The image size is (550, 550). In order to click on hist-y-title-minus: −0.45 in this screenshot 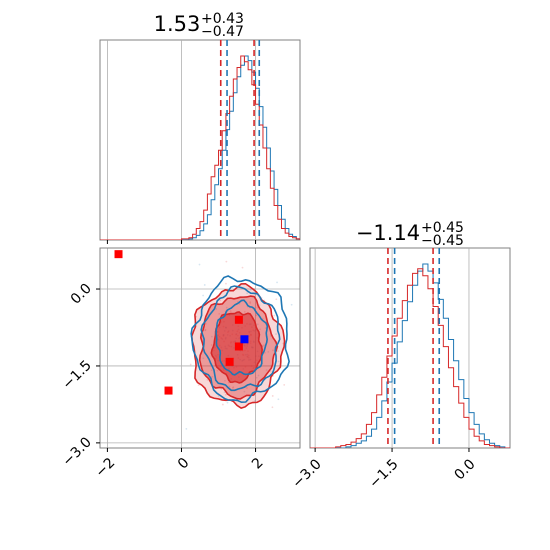, I will do `click(442, 241)`.